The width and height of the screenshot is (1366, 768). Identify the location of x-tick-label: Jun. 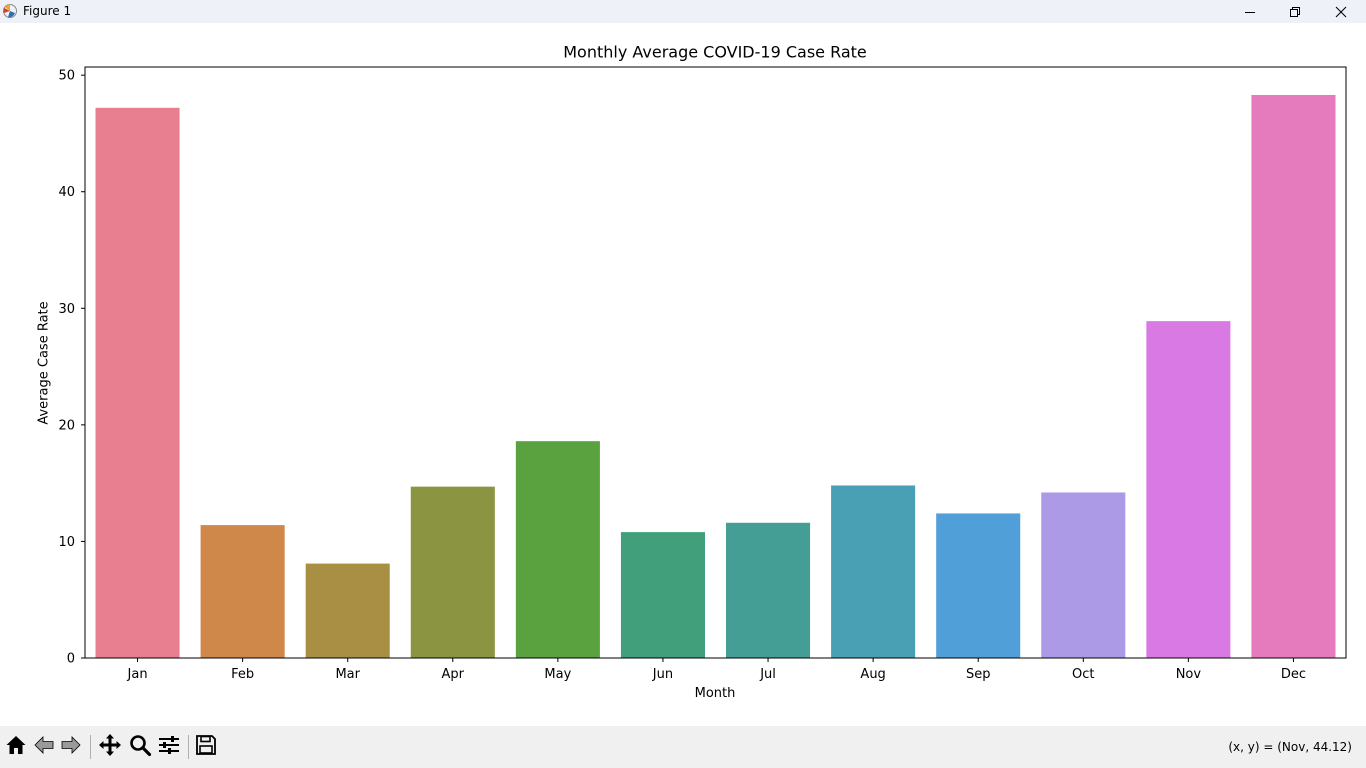
(662, 674).